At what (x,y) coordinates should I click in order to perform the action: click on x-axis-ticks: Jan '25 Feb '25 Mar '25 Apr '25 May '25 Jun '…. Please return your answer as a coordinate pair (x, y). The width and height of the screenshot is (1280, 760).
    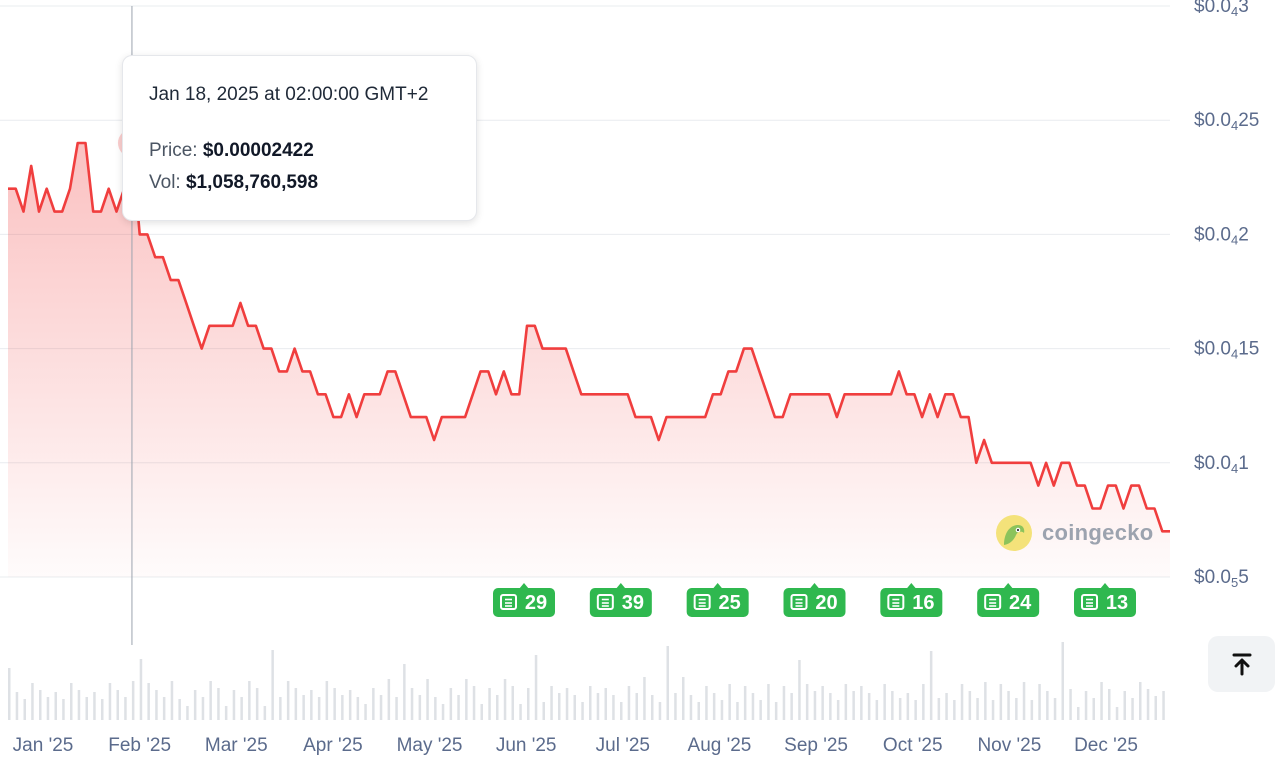
    Looking at the image, I should click on (575, 745).